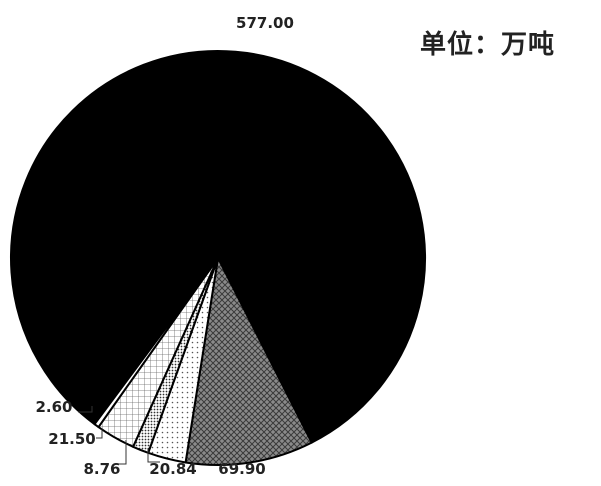  What do you see at coordinates (172, 469) in the screenshot?
I see `data-label-2: 20.84` at bounding box center [172, 469].